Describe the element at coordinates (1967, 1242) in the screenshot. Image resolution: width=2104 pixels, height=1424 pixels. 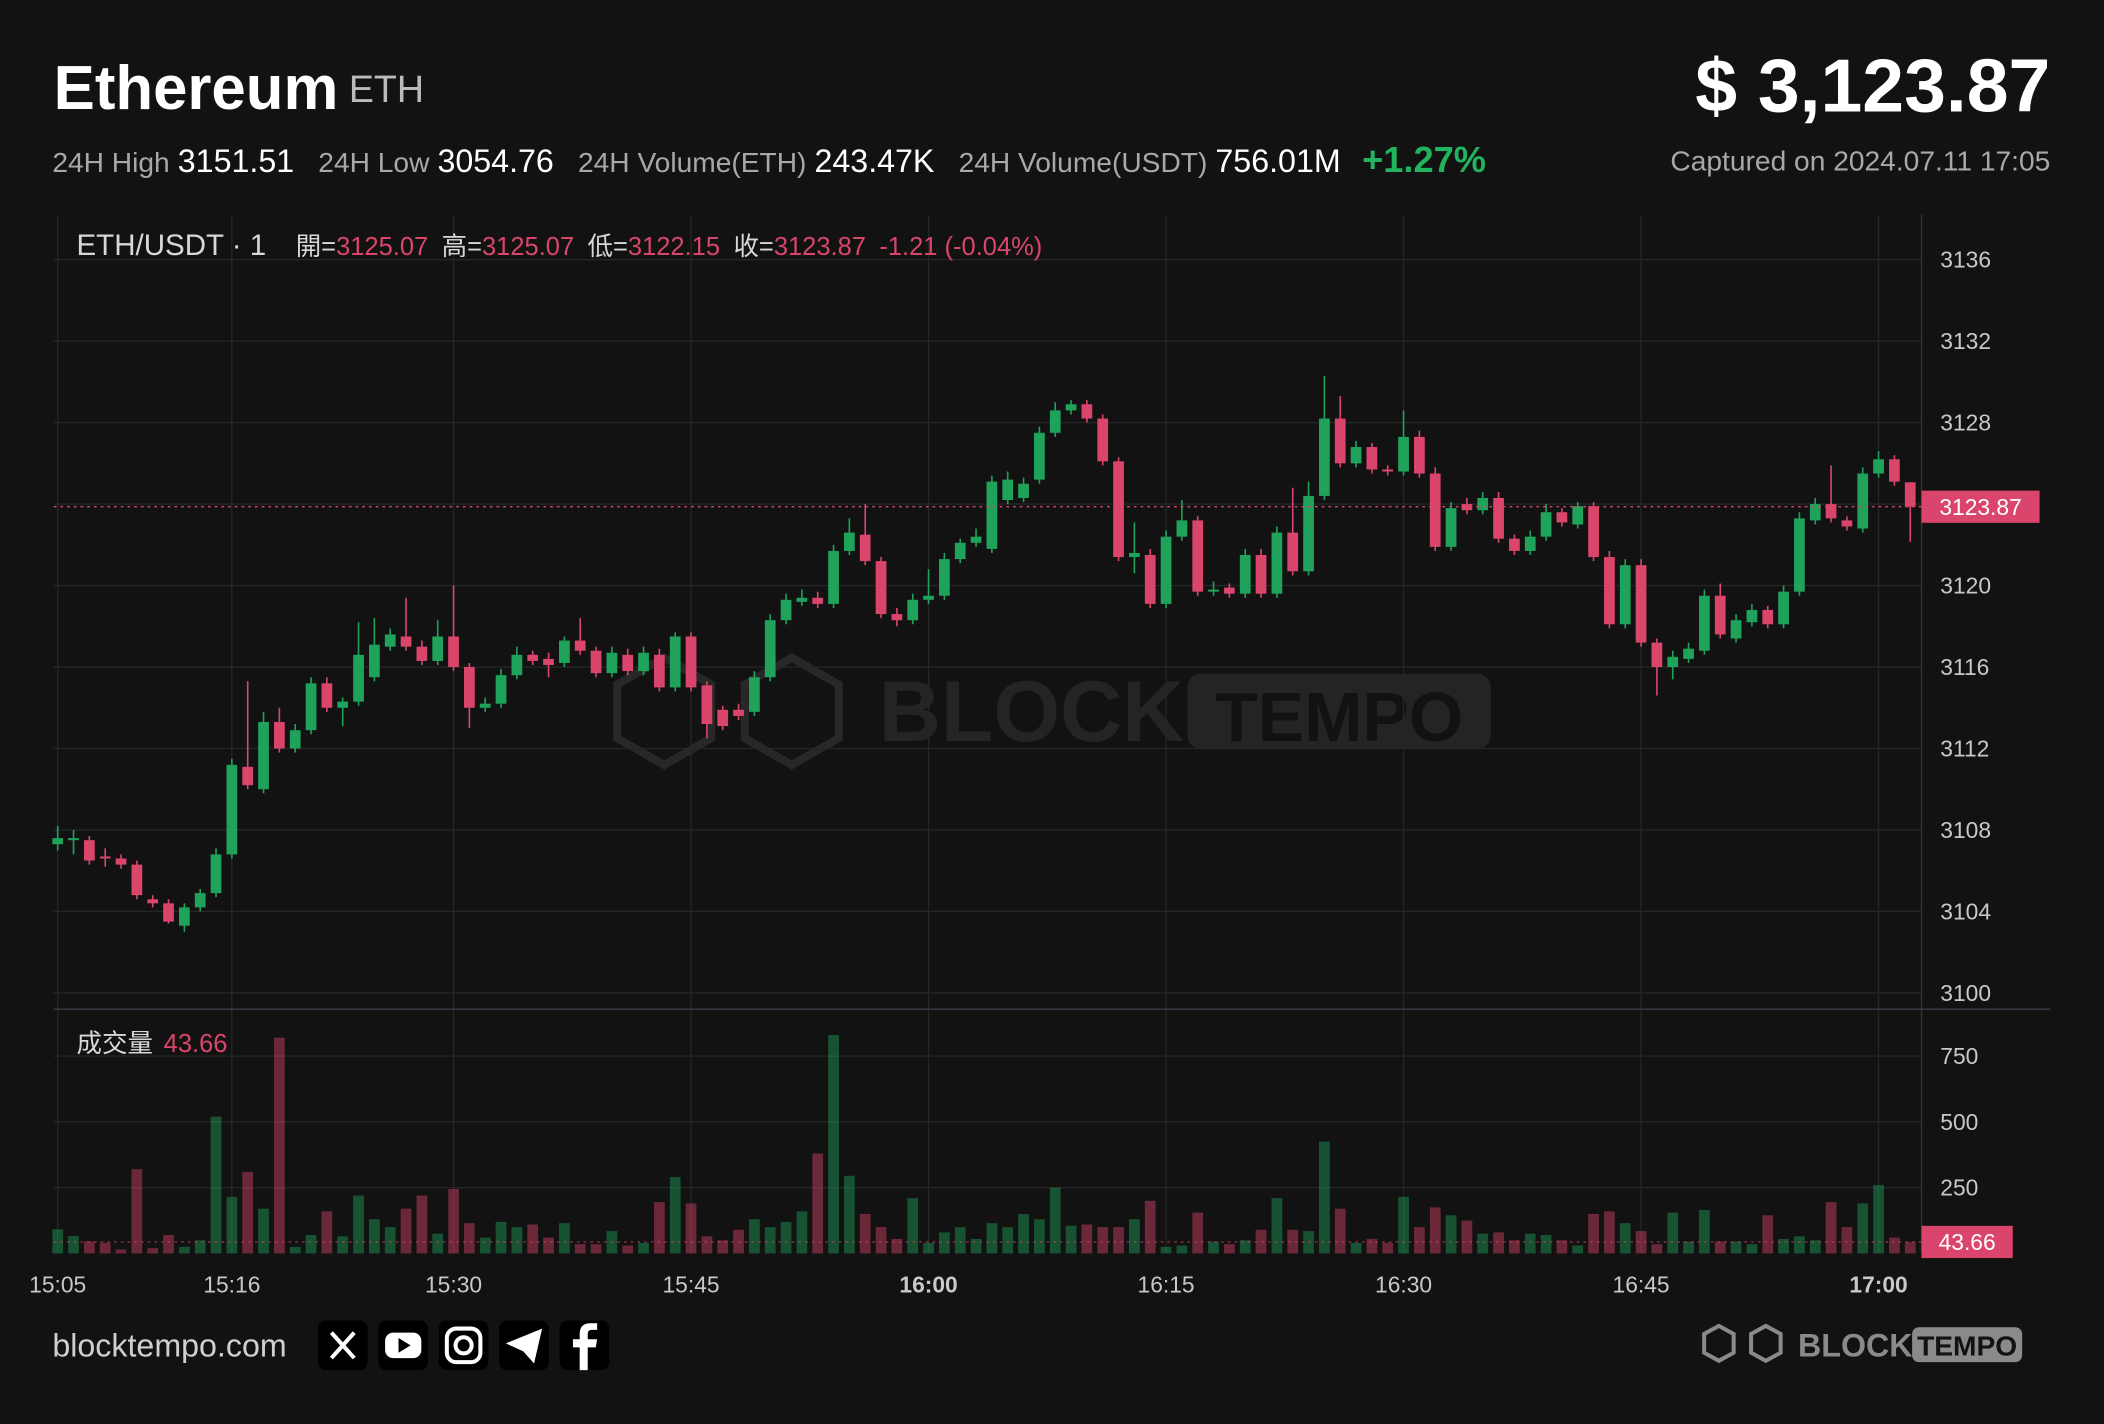
I see `last-volume-label: 43.66` at that location.